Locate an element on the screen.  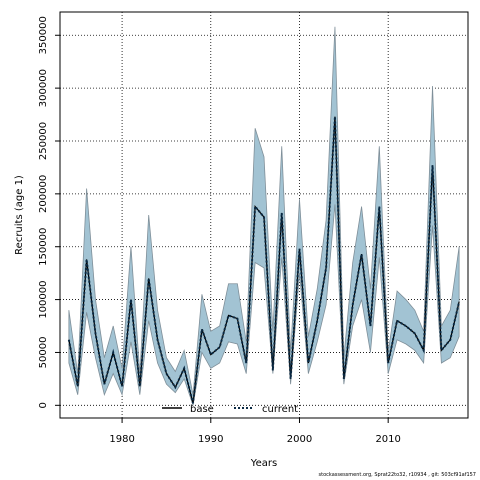
y-tick-label: 300000 is located at coordinates (43, 88).